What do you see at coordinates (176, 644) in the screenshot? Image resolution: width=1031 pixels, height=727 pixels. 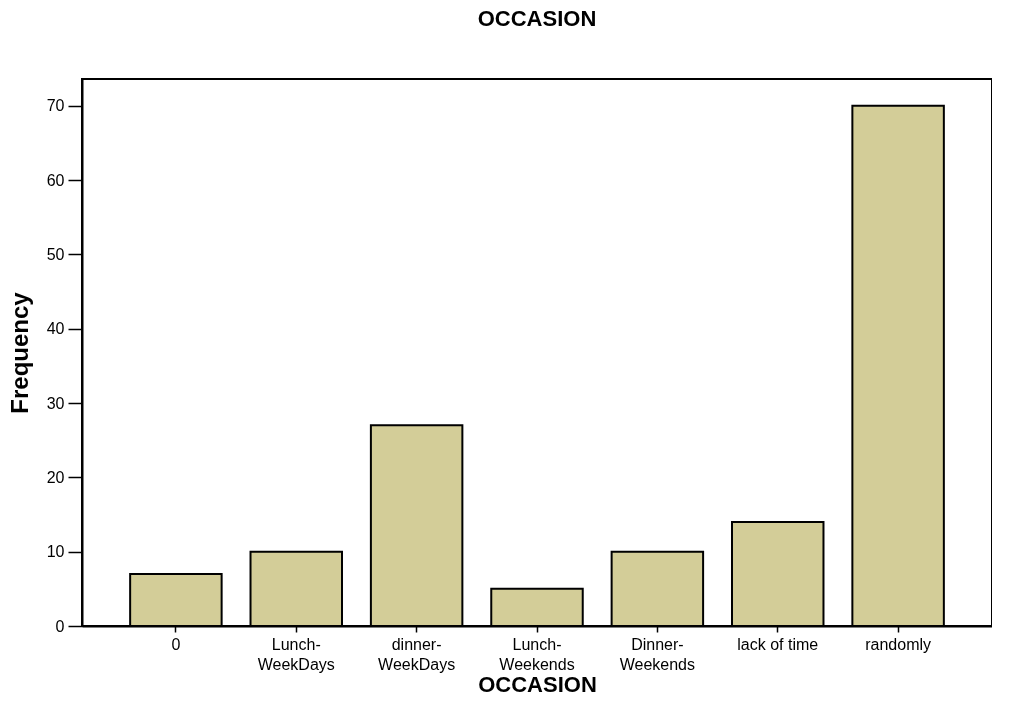 I see `x-tick-label: 0` at bounding box center [176, 644].